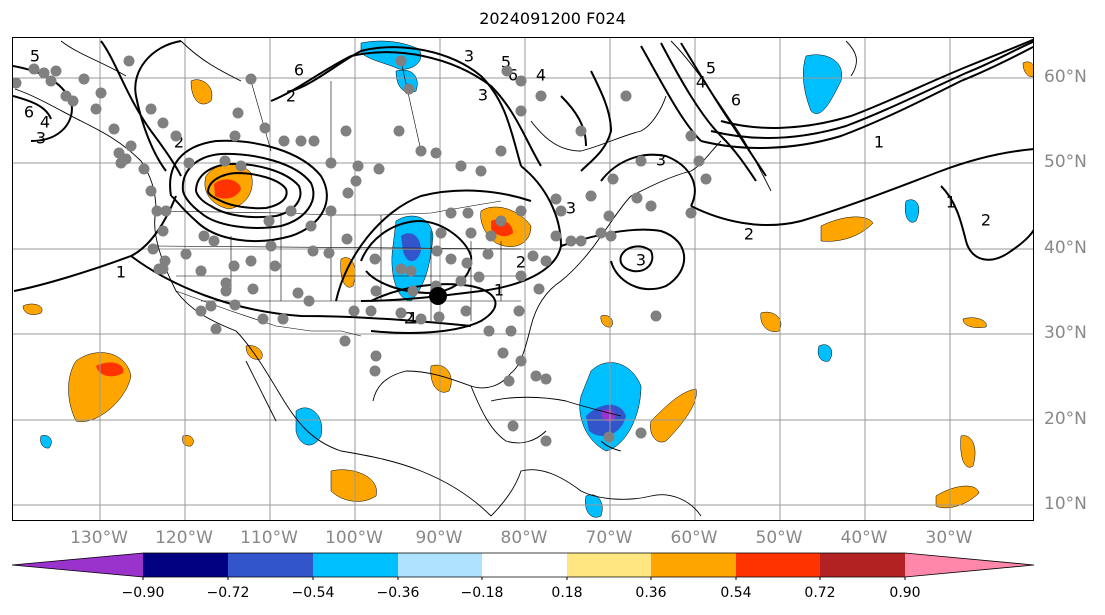 This screenshot has height=615, width=1105. What do you see at coordinates (541, 75) in the screenshot?
I see `contour-label: 4` at bounding box center [541, 75].